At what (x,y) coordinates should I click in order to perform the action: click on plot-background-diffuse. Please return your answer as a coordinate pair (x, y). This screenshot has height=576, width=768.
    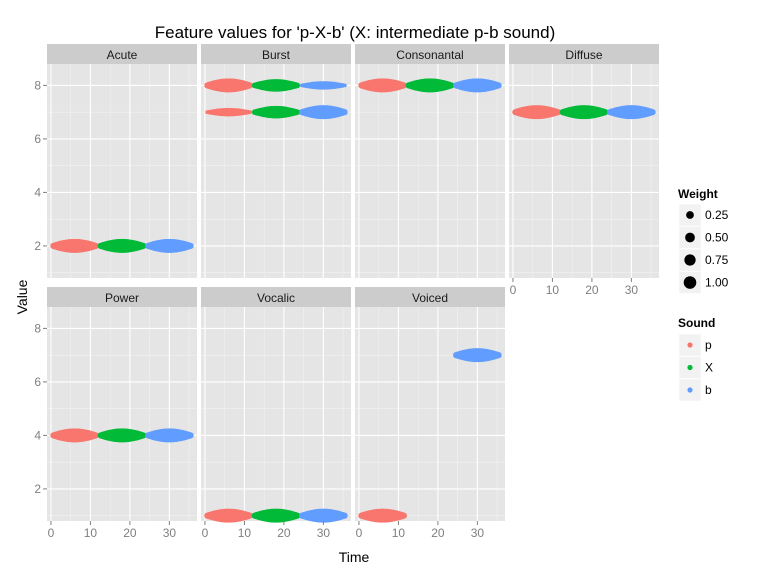
    Looking at the image, I should click on (584, 171).